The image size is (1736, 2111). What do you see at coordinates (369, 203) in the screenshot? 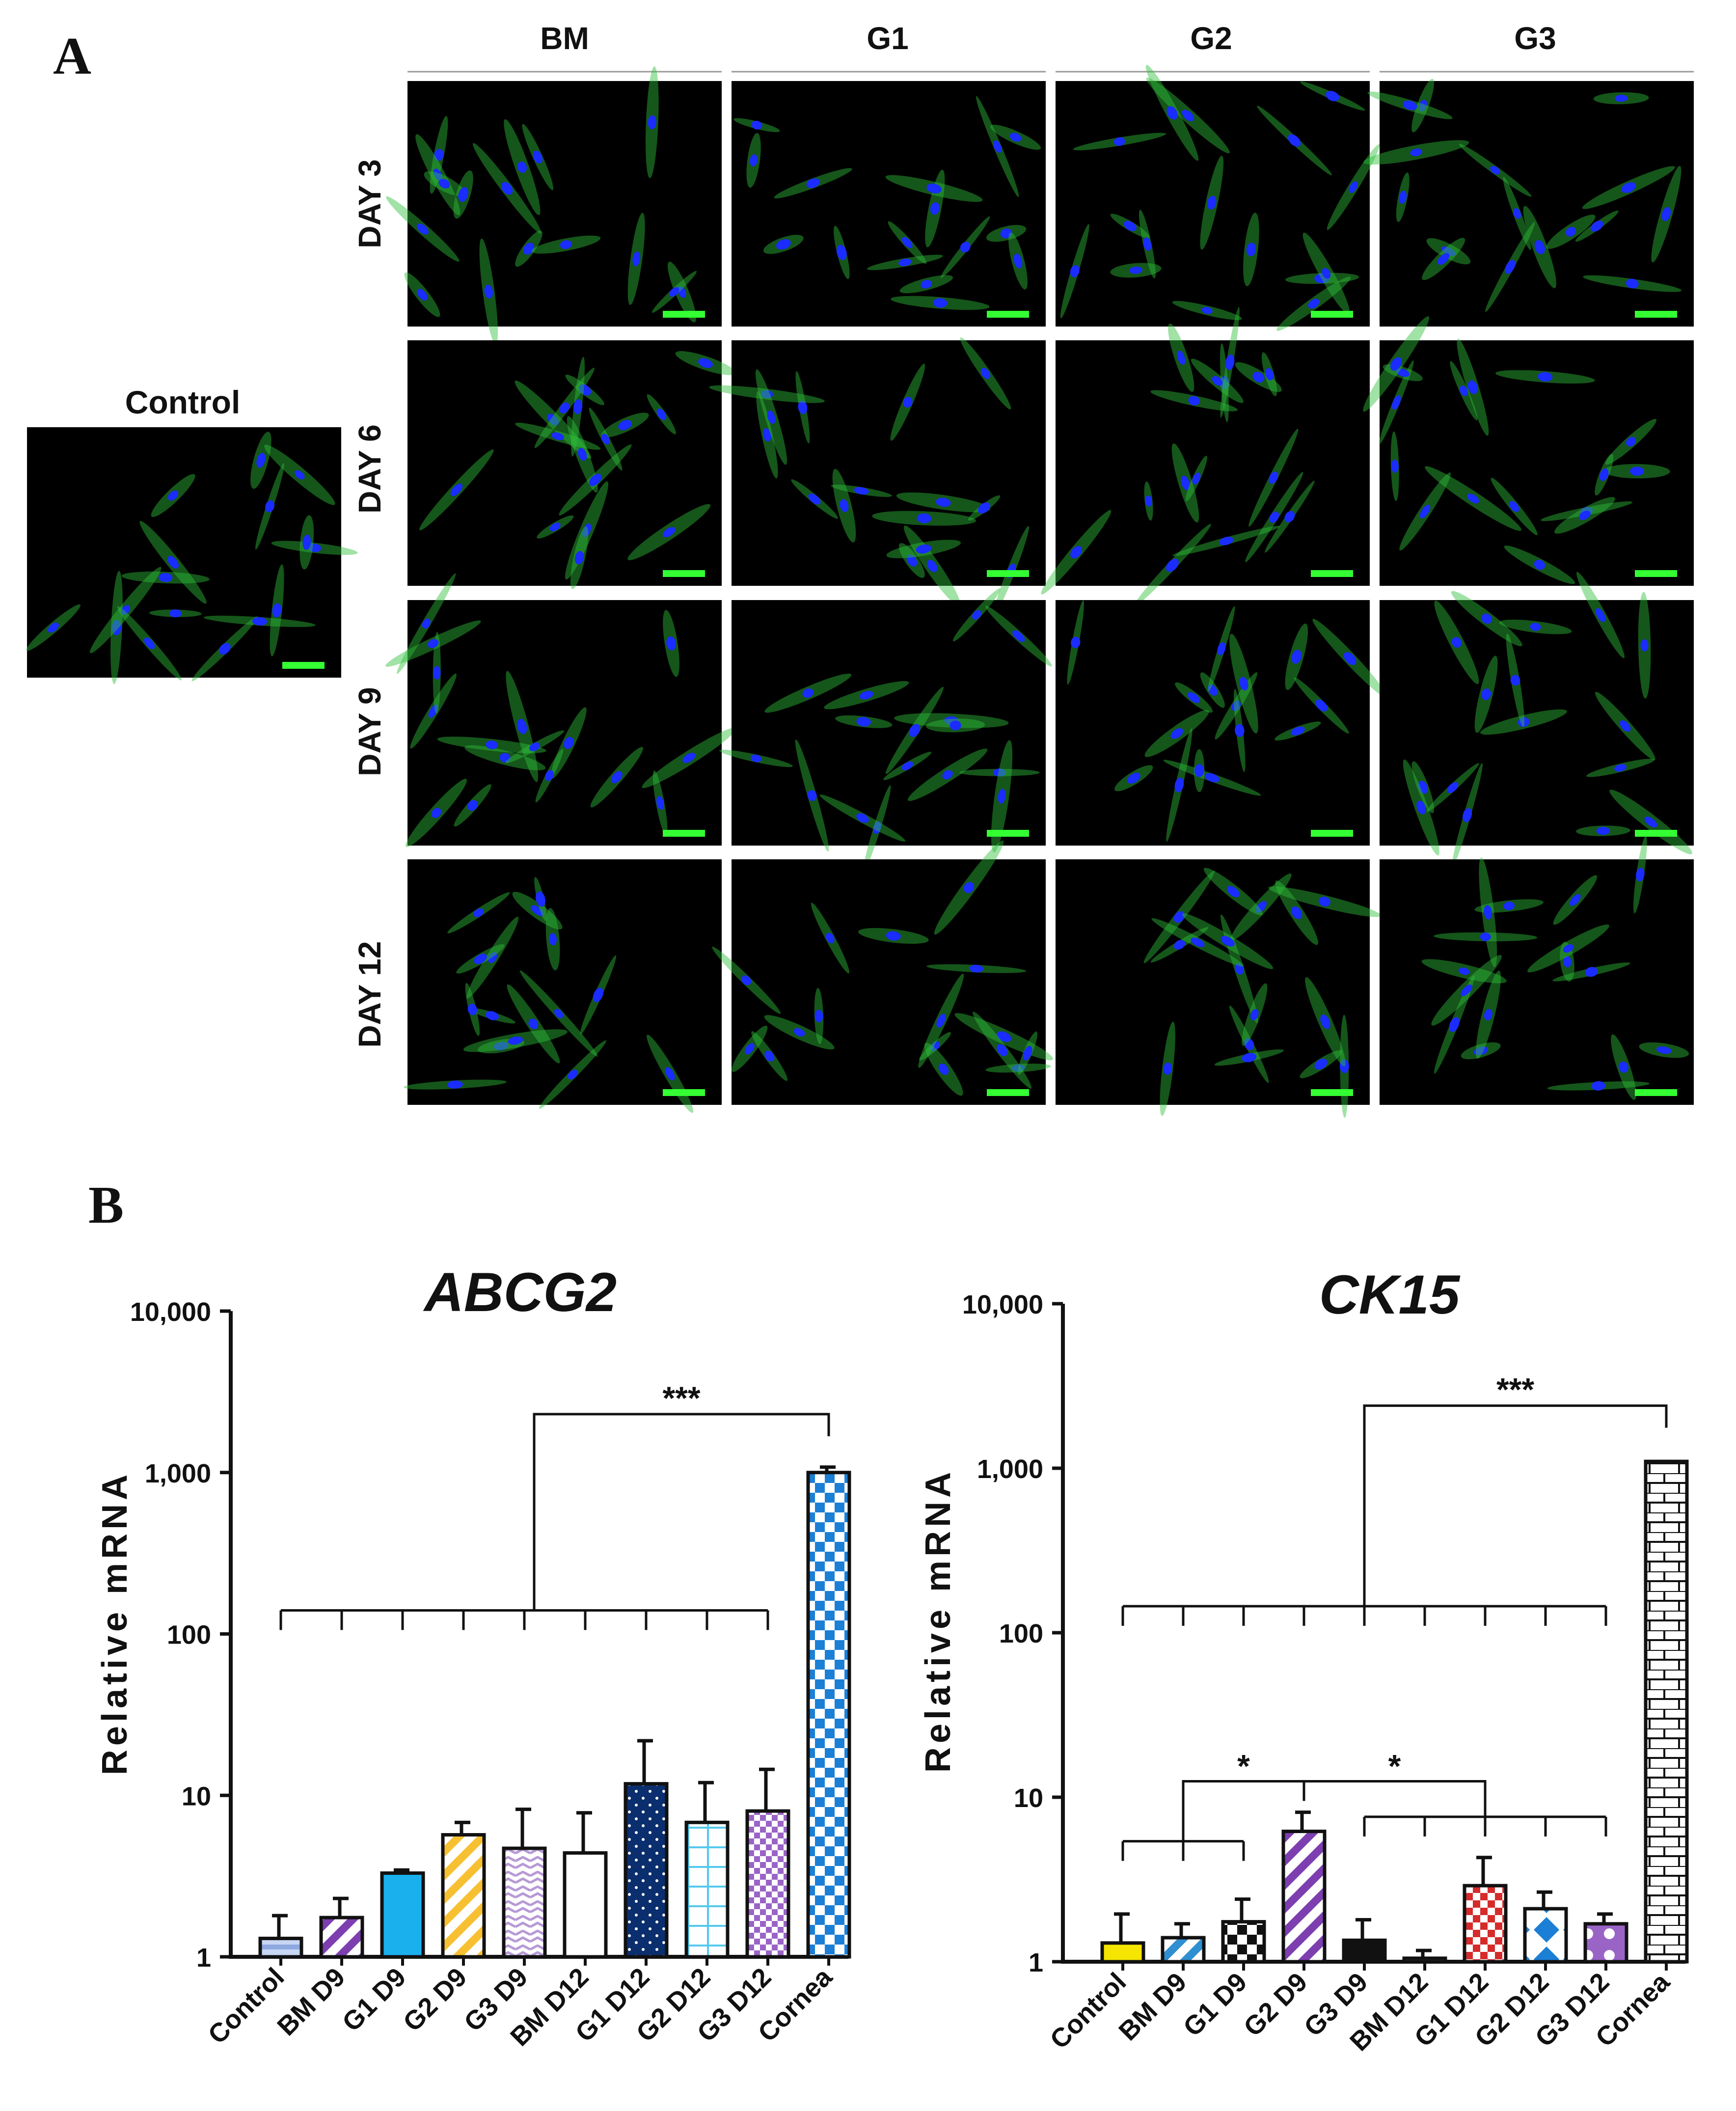
I see `row-label-day-3: DAY 3` at bounding box center [369, 203].